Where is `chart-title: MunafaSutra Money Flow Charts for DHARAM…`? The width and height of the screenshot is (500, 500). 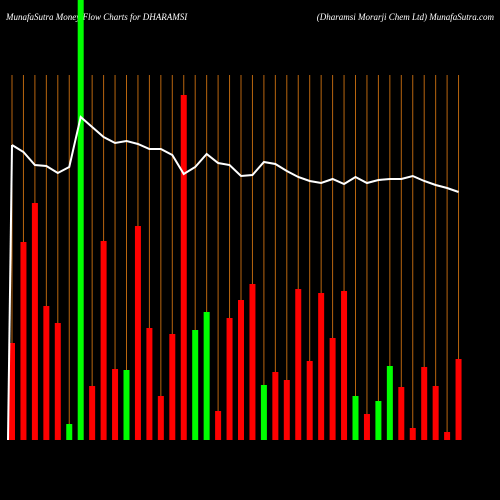
chart-title: MunafaSutra Money Flow Charts for DHARAM… is located at coordinates (96, 17).